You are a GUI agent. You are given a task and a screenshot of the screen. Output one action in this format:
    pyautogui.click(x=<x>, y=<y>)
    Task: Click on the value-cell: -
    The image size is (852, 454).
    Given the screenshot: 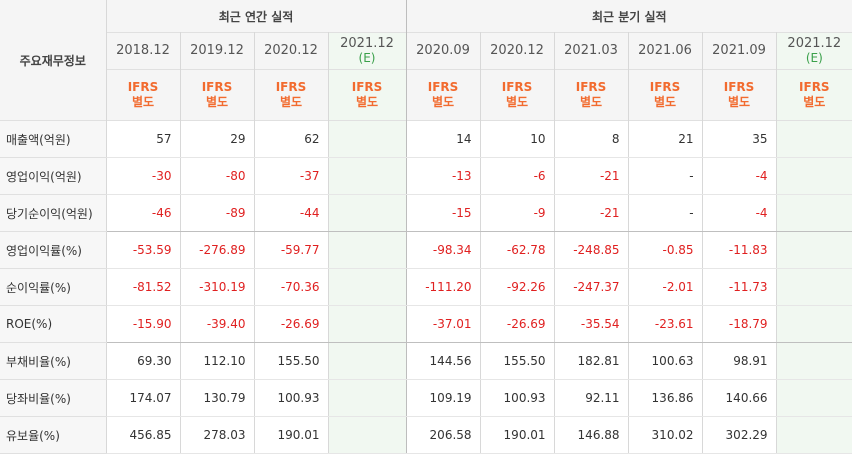 What is the action you would take?
    pyautogui.click(x=665, y=176)
    